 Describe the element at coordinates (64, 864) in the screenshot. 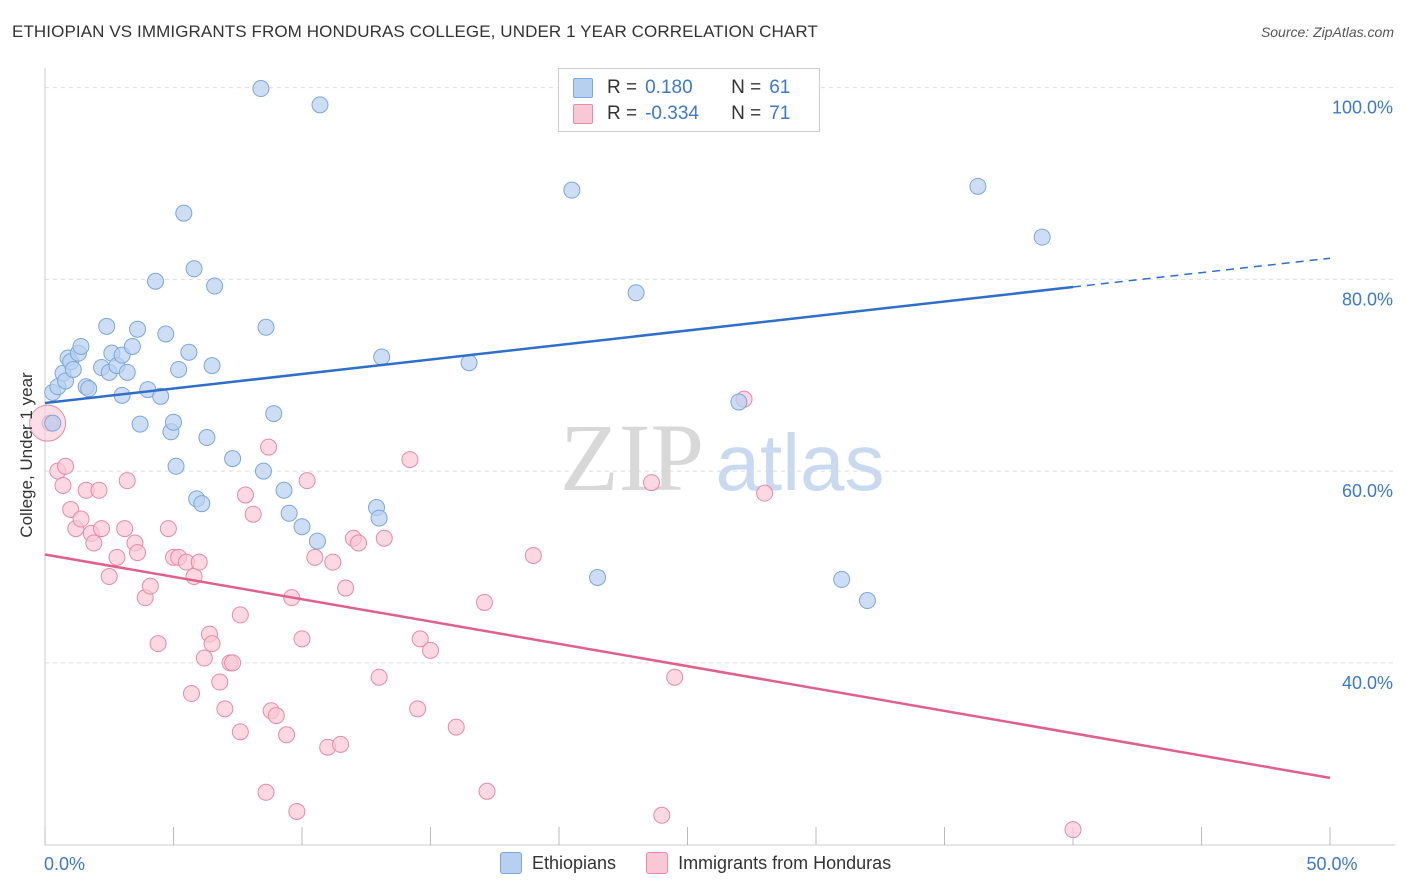

I see `x-tick-label-min: 0.0%` at that location.